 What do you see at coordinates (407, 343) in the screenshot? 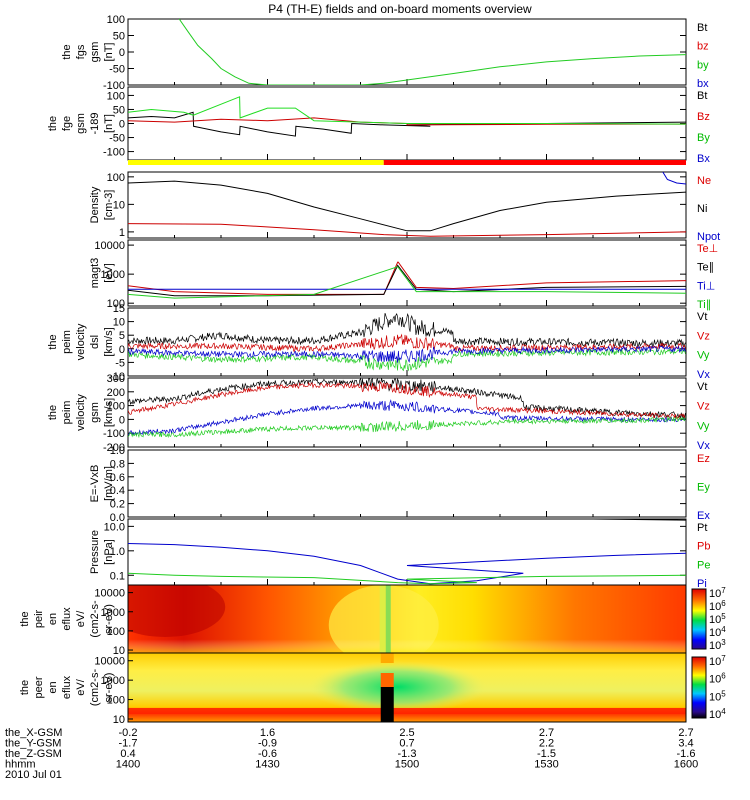
I see `series-velocity_dsl-Vz` at bounding box center [407, 343].